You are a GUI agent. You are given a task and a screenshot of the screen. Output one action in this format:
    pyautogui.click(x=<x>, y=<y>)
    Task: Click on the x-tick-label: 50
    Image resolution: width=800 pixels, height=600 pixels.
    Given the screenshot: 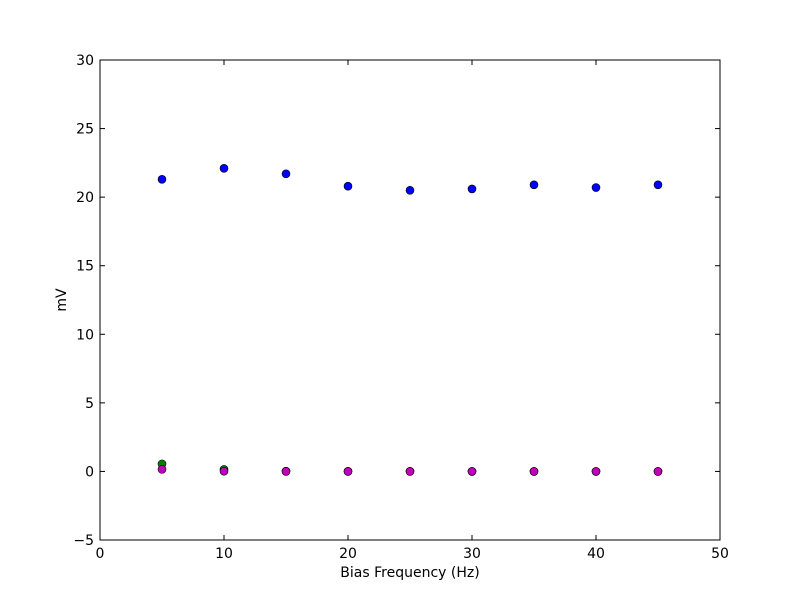 What is the action you would take?
    pyautogui.click(x=720, y=554)
    